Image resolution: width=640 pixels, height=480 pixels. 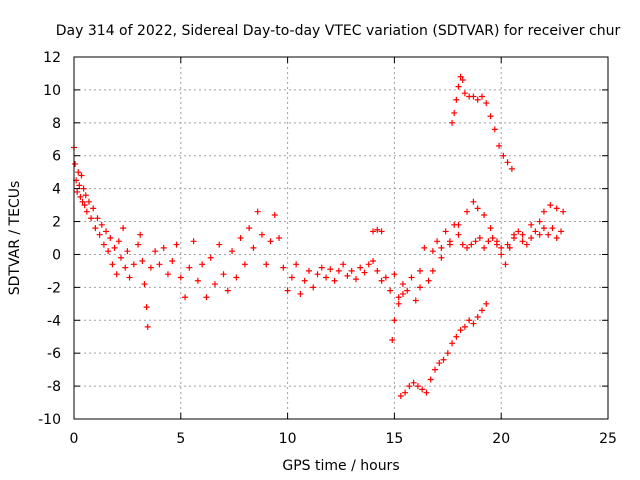 I want to click on x-axis-title: GPS time / hours, so click(x=340, y=466).